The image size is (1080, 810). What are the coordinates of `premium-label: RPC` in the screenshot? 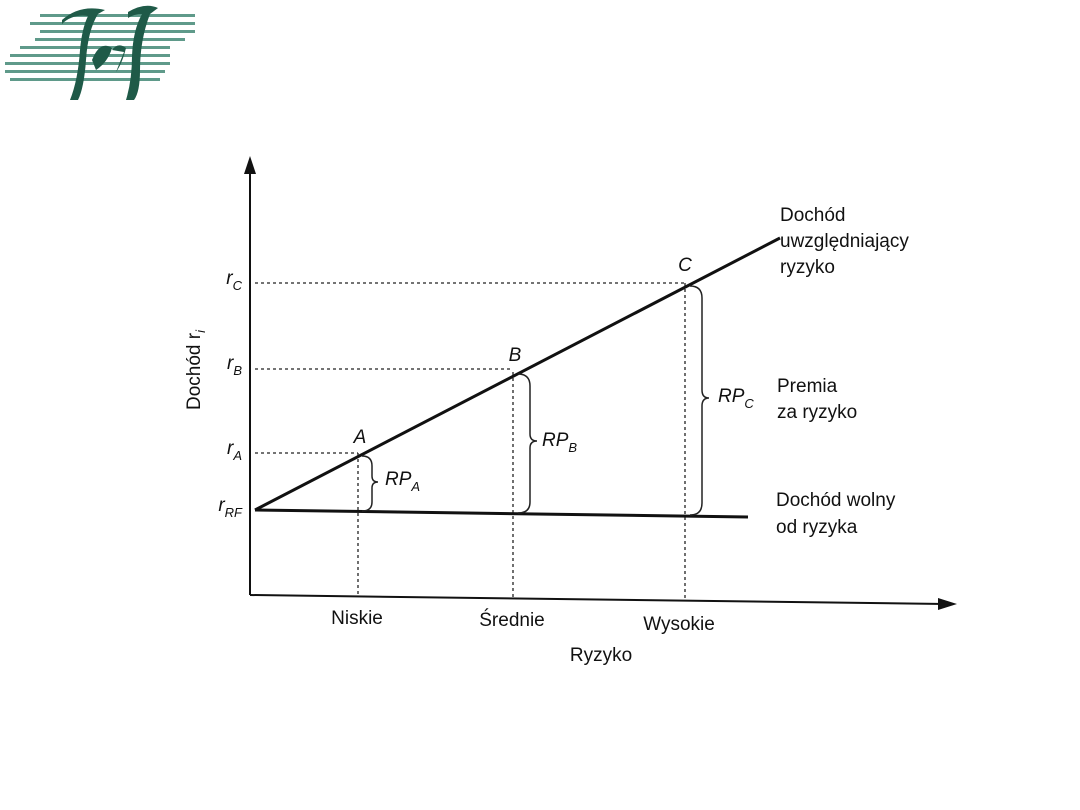 It's located at (736, 398).